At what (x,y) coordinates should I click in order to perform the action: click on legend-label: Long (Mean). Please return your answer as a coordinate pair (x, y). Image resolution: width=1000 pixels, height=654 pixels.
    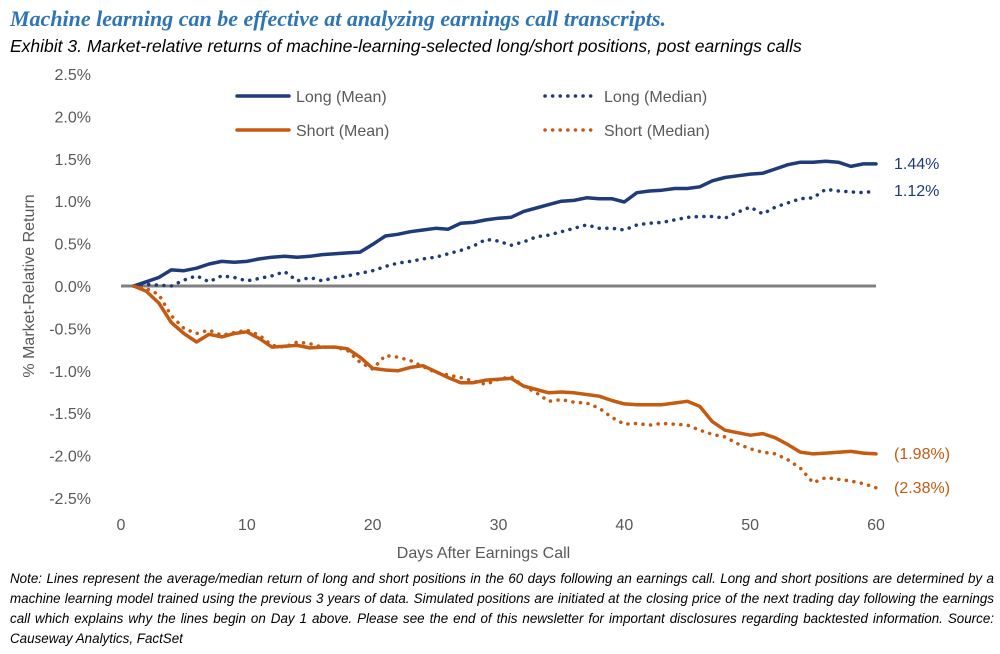
    Looking at the image, I should click on (341, 97).